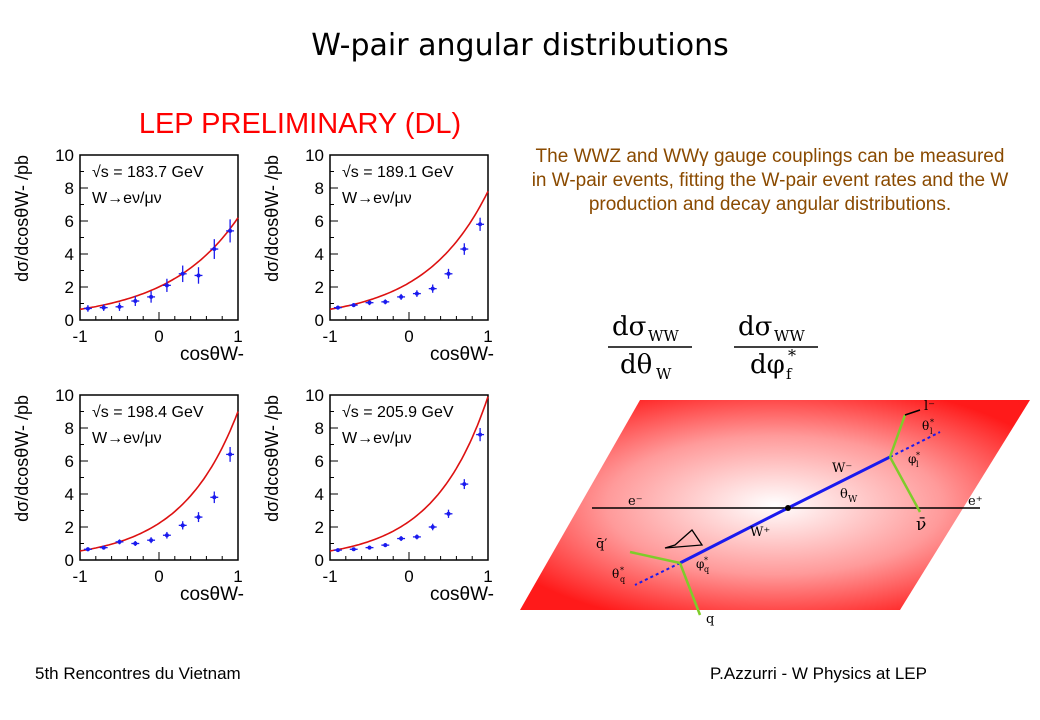 The width and height of the screenshot is (1040, 720). Describe the element at coordinates (319, 494) in the screenshot. I see `y-tick-label: 4` at that location.